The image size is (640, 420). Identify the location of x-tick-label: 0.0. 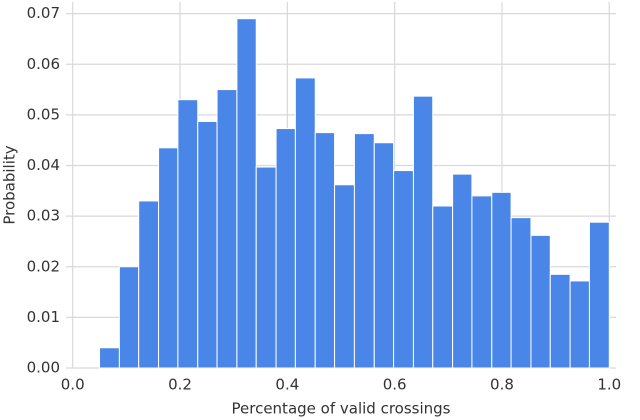
(73, 385).